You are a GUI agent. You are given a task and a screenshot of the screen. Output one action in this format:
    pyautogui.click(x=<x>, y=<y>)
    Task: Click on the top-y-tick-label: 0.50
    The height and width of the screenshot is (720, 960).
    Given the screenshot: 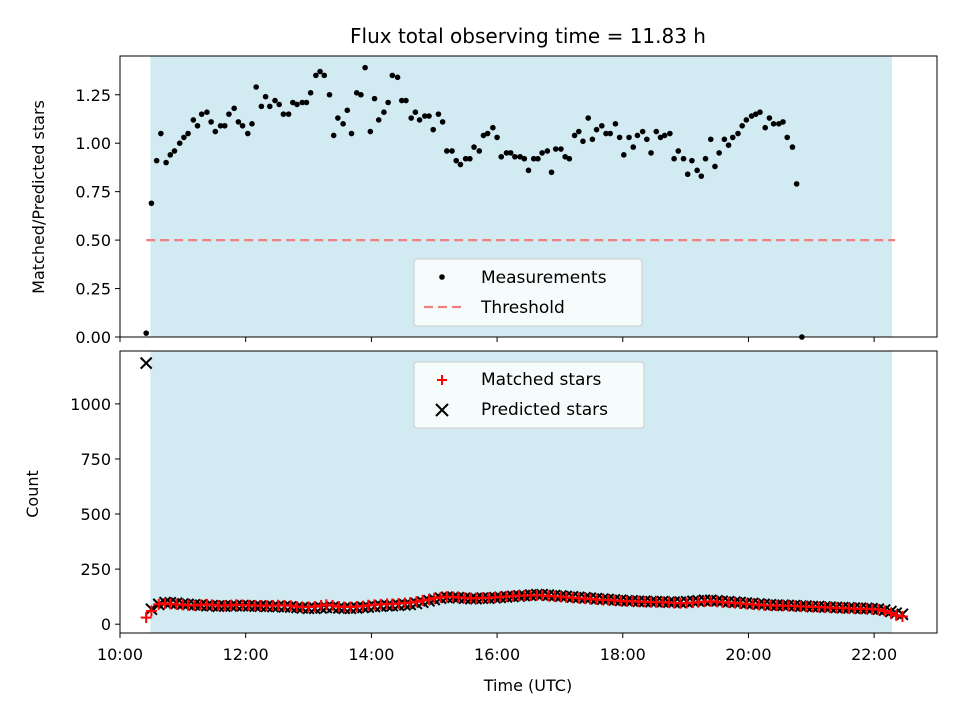 What is the action you would take?
    pyautogui.click(x=93, y=240)
    